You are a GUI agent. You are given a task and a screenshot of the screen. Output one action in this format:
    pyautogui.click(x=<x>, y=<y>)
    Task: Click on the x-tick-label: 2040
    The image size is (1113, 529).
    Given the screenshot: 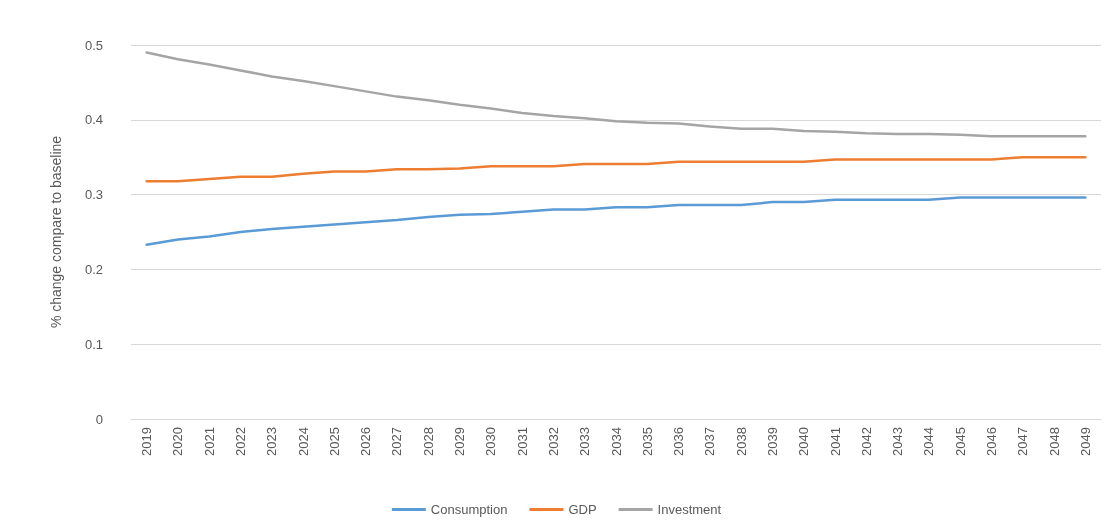 What is the action you would take?
    pyautogui.click(x=804, y=441)
    